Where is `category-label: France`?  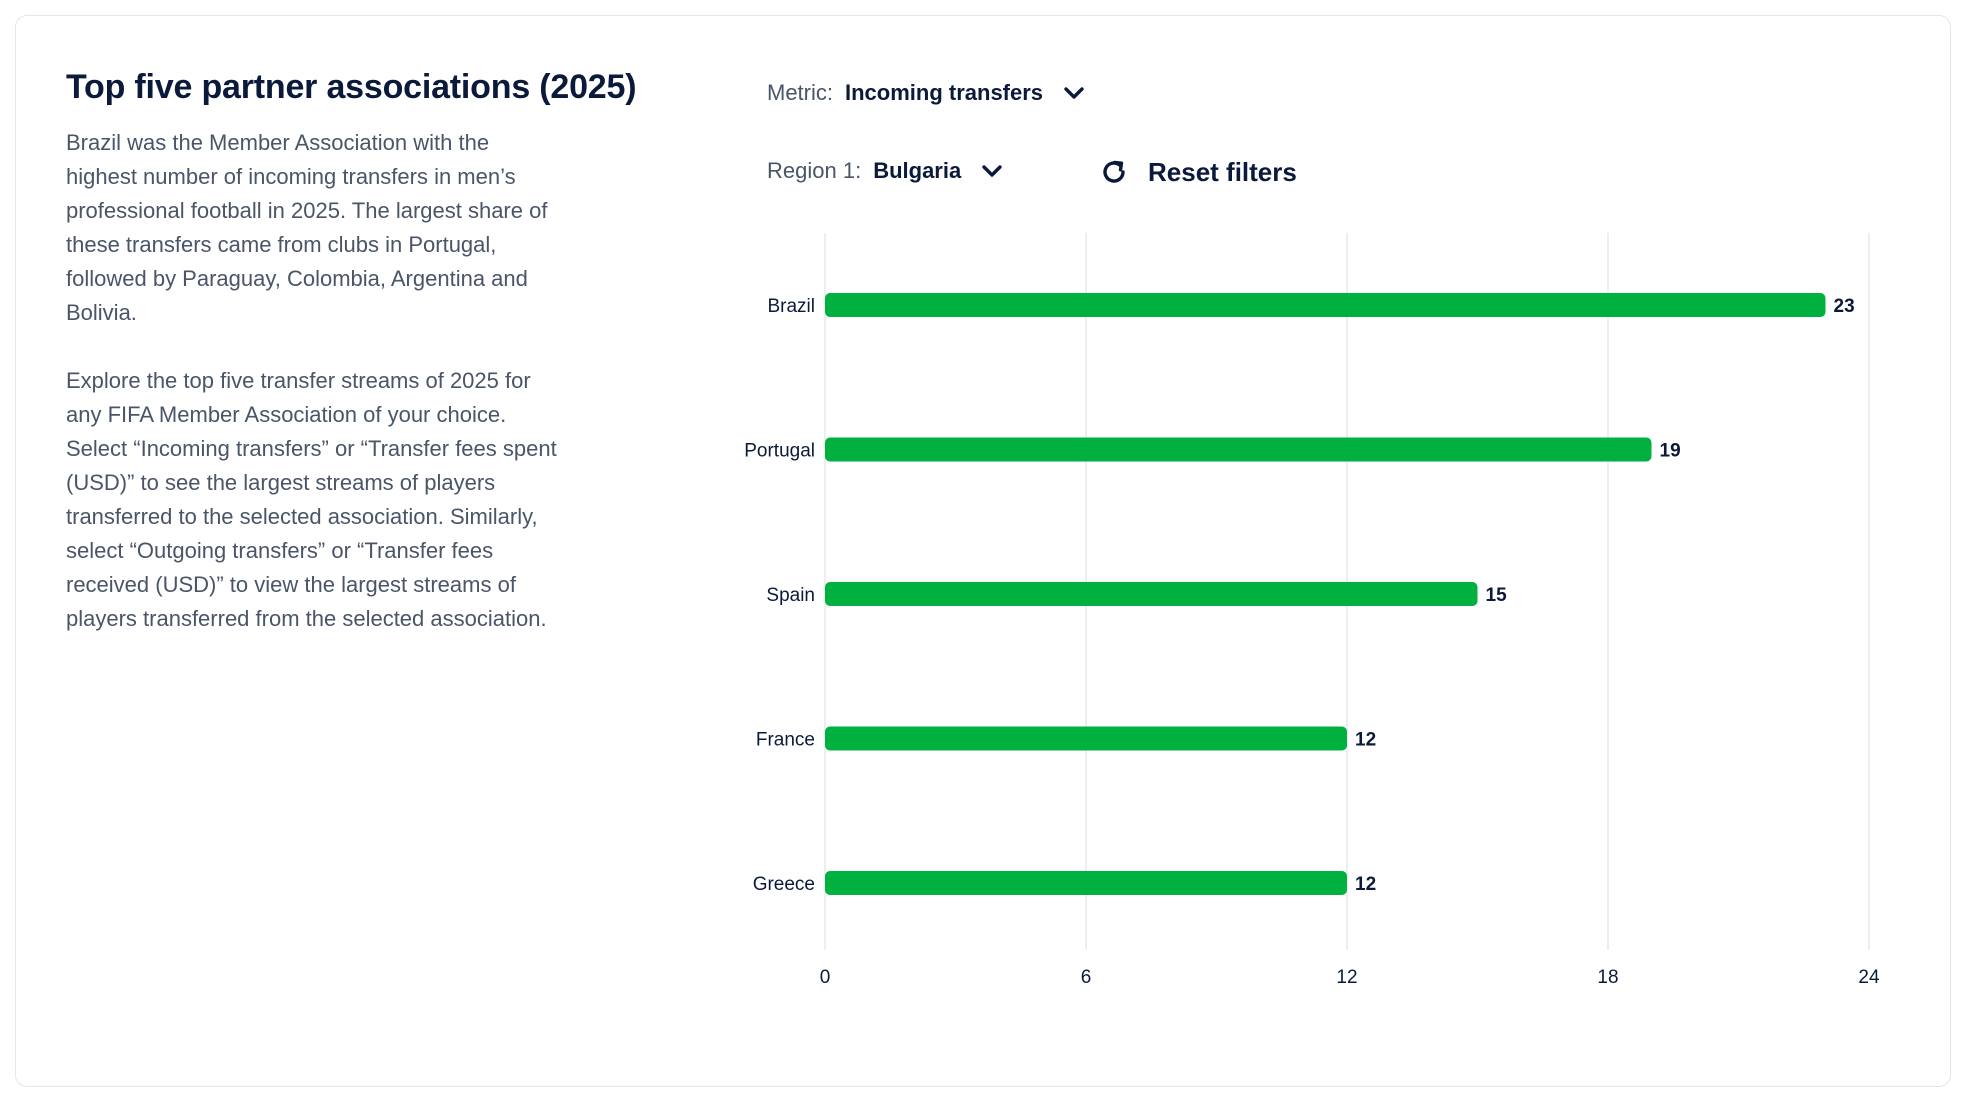 category-label: France is located at coordinates (785, 740).